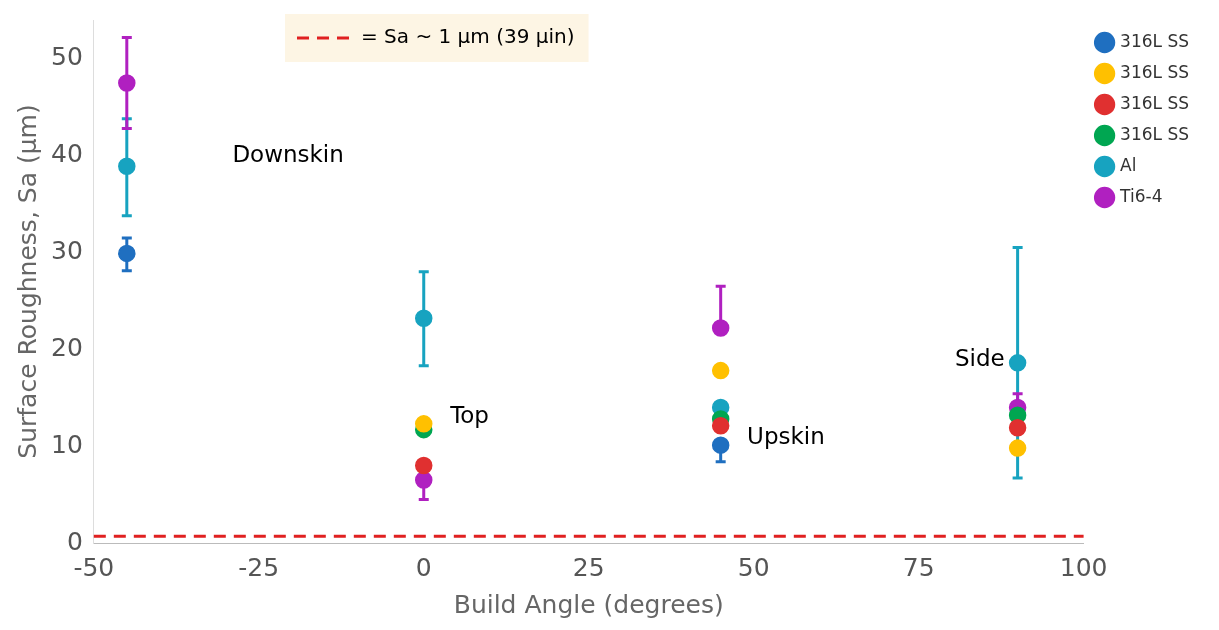  What do you see at coordinates (67, 444) in the screenshot?
I see `y-tick-label: 10` at bounding box center [67, 444].